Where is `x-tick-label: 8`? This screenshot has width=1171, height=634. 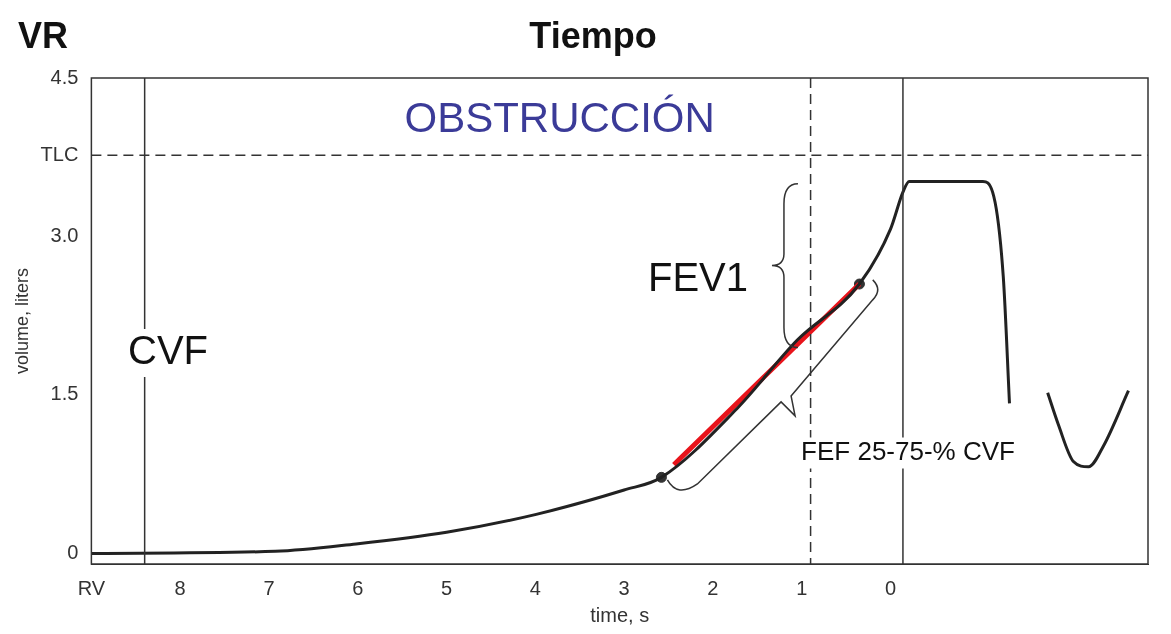 x-tick-label: 8 is located at coordinates (180, 587).